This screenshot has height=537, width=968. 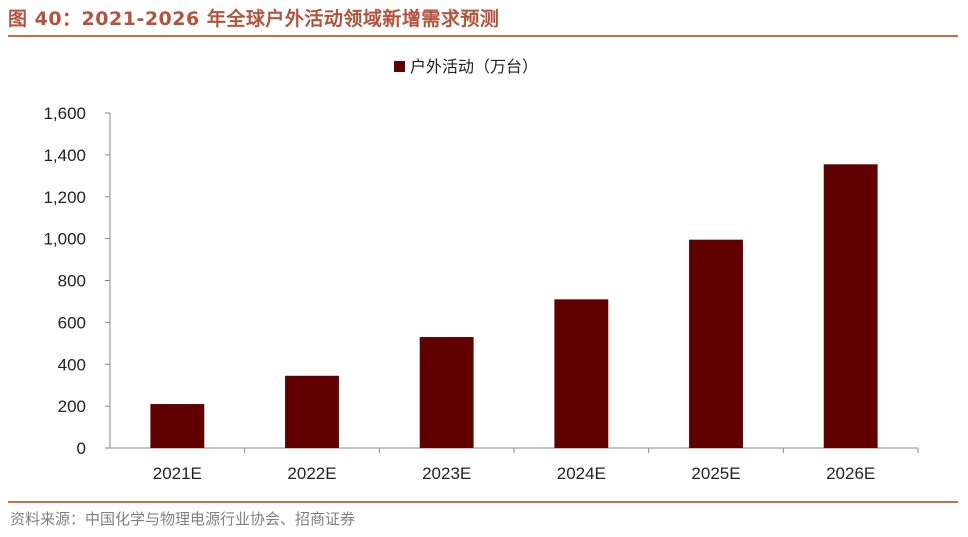 What do you see at coordinates (72, 322) in the screenshot?
I see `y-tick-label: 600` at bounding box center [72, 322].